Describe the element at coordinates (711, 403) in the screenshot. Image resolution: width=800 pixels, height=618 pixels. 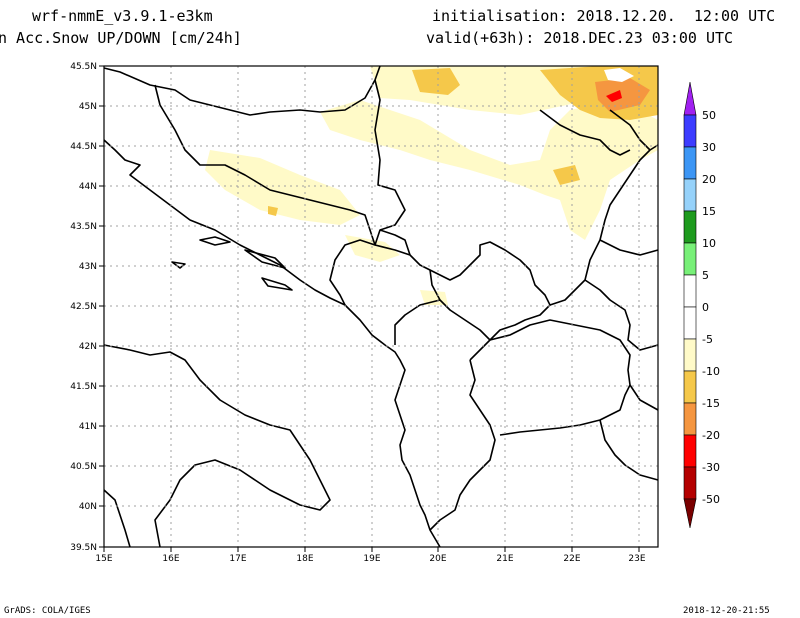
I see `cb-label: -15` at that location.